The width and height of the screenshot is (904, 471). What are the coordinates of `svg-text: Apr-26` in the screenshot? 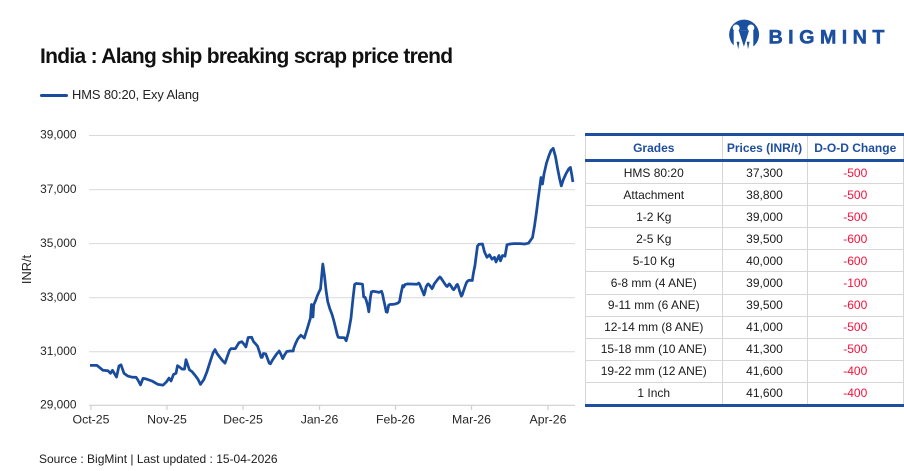 It's located at (548, 419).